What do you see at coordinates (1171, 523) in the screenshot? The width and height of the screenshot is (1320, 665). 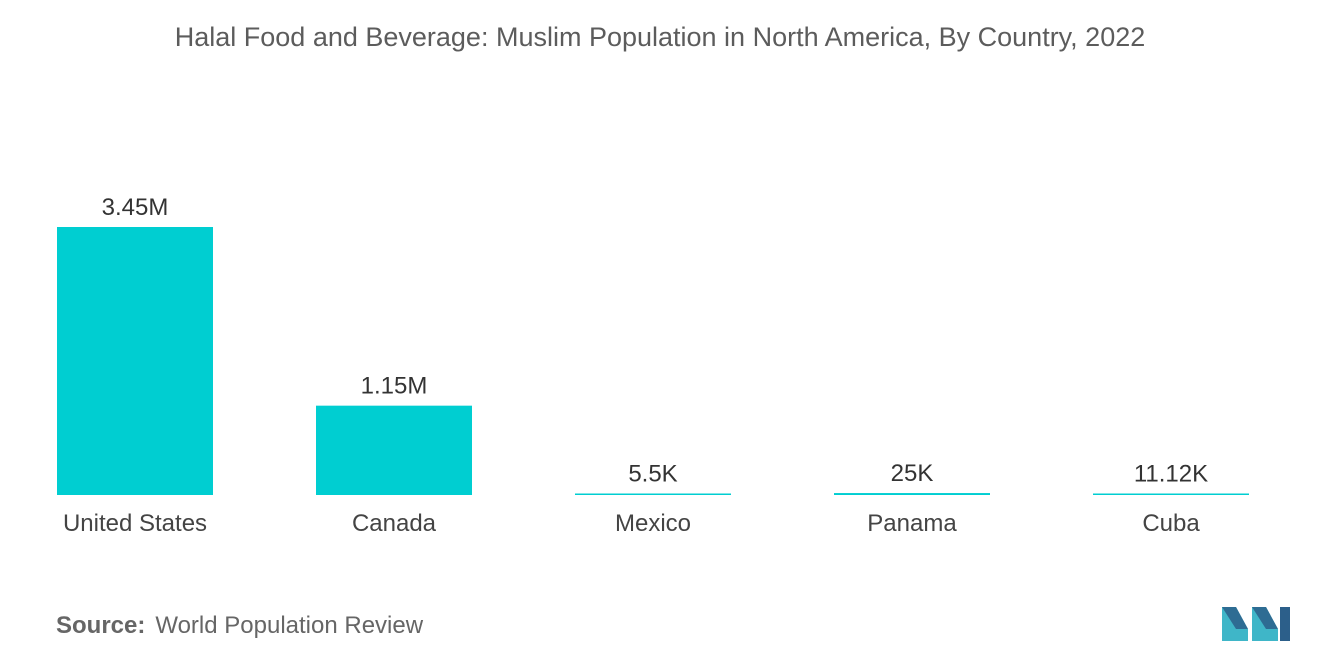 I see `category-label: Cuba` at bounding box center [1171, 523].